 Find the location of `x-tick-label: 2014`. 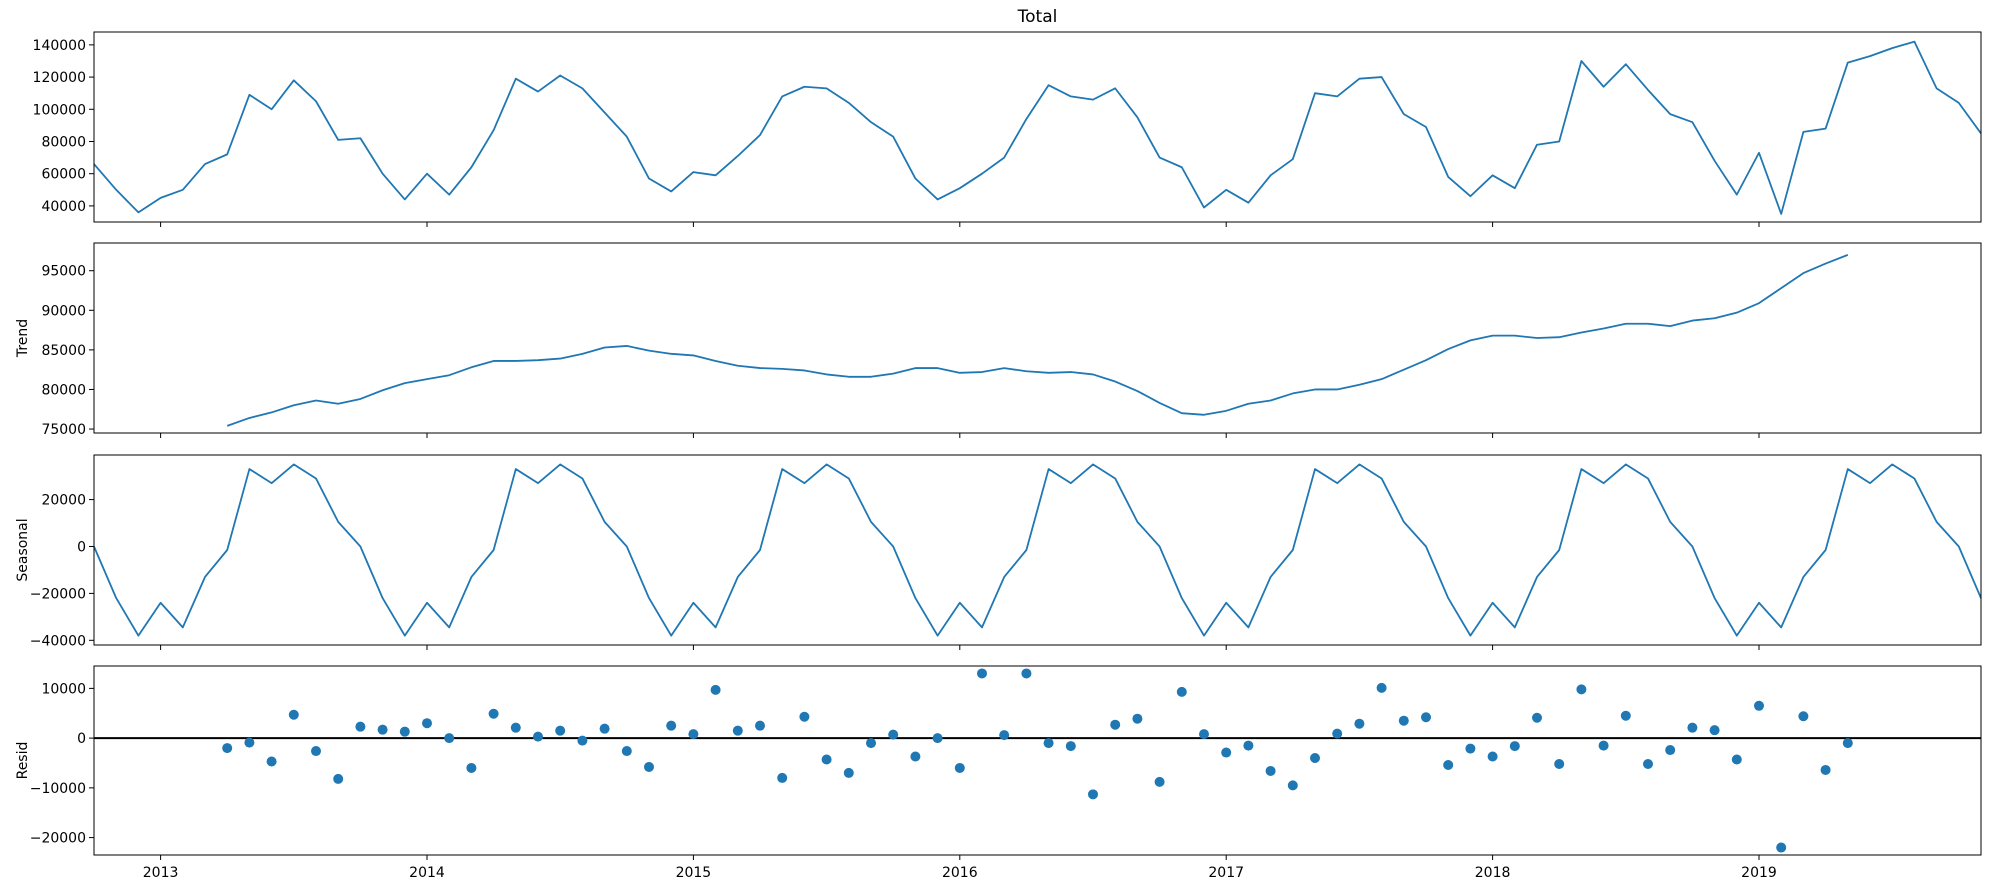

x-tick-label: 2014 is located at coordinates (427, 873).